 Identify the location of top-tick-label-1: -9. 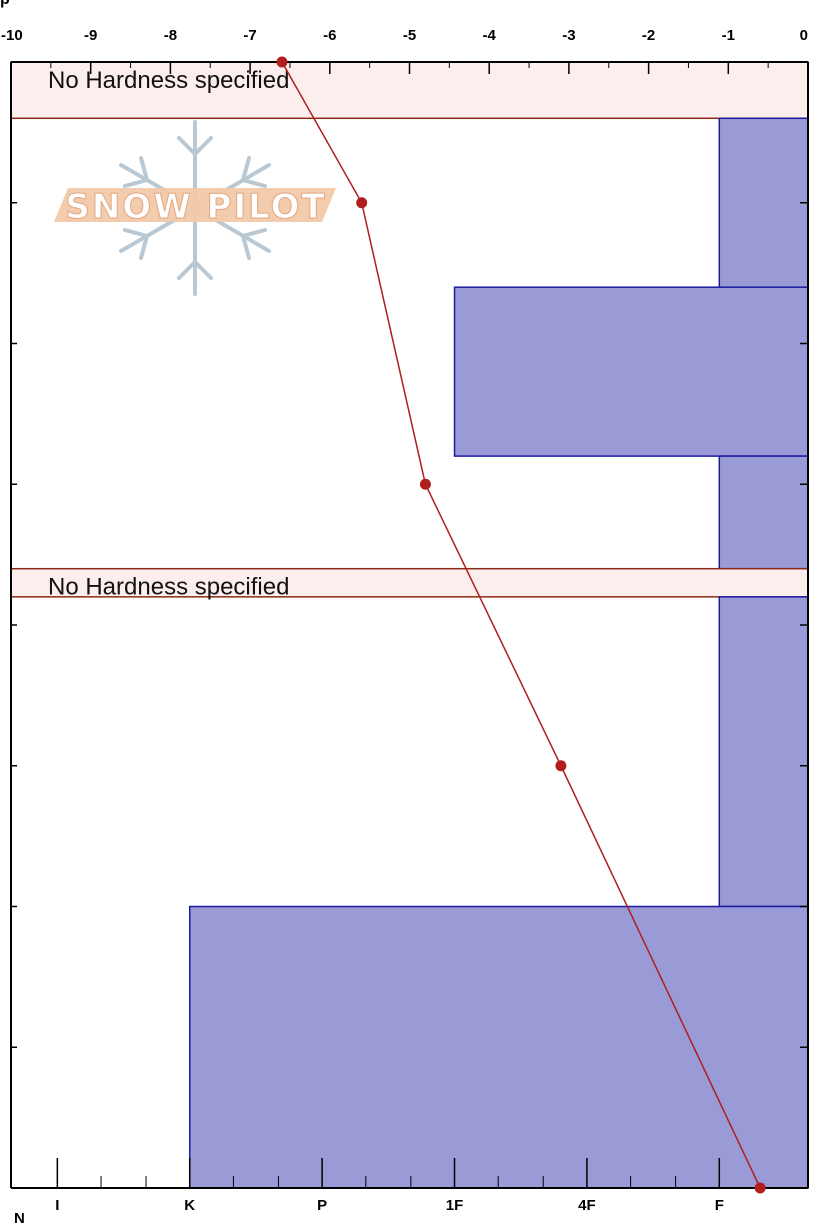
(90, 35).